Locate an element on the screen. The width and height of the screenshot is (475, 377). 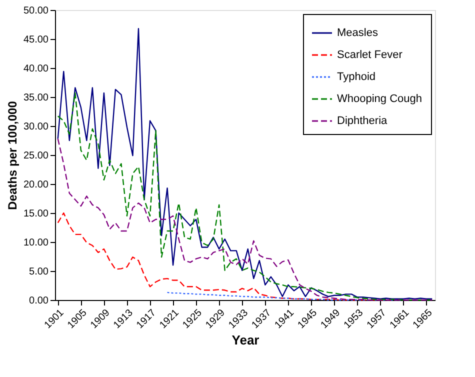
y-tick-label: 50.00 is located at coordinates (36, 11).